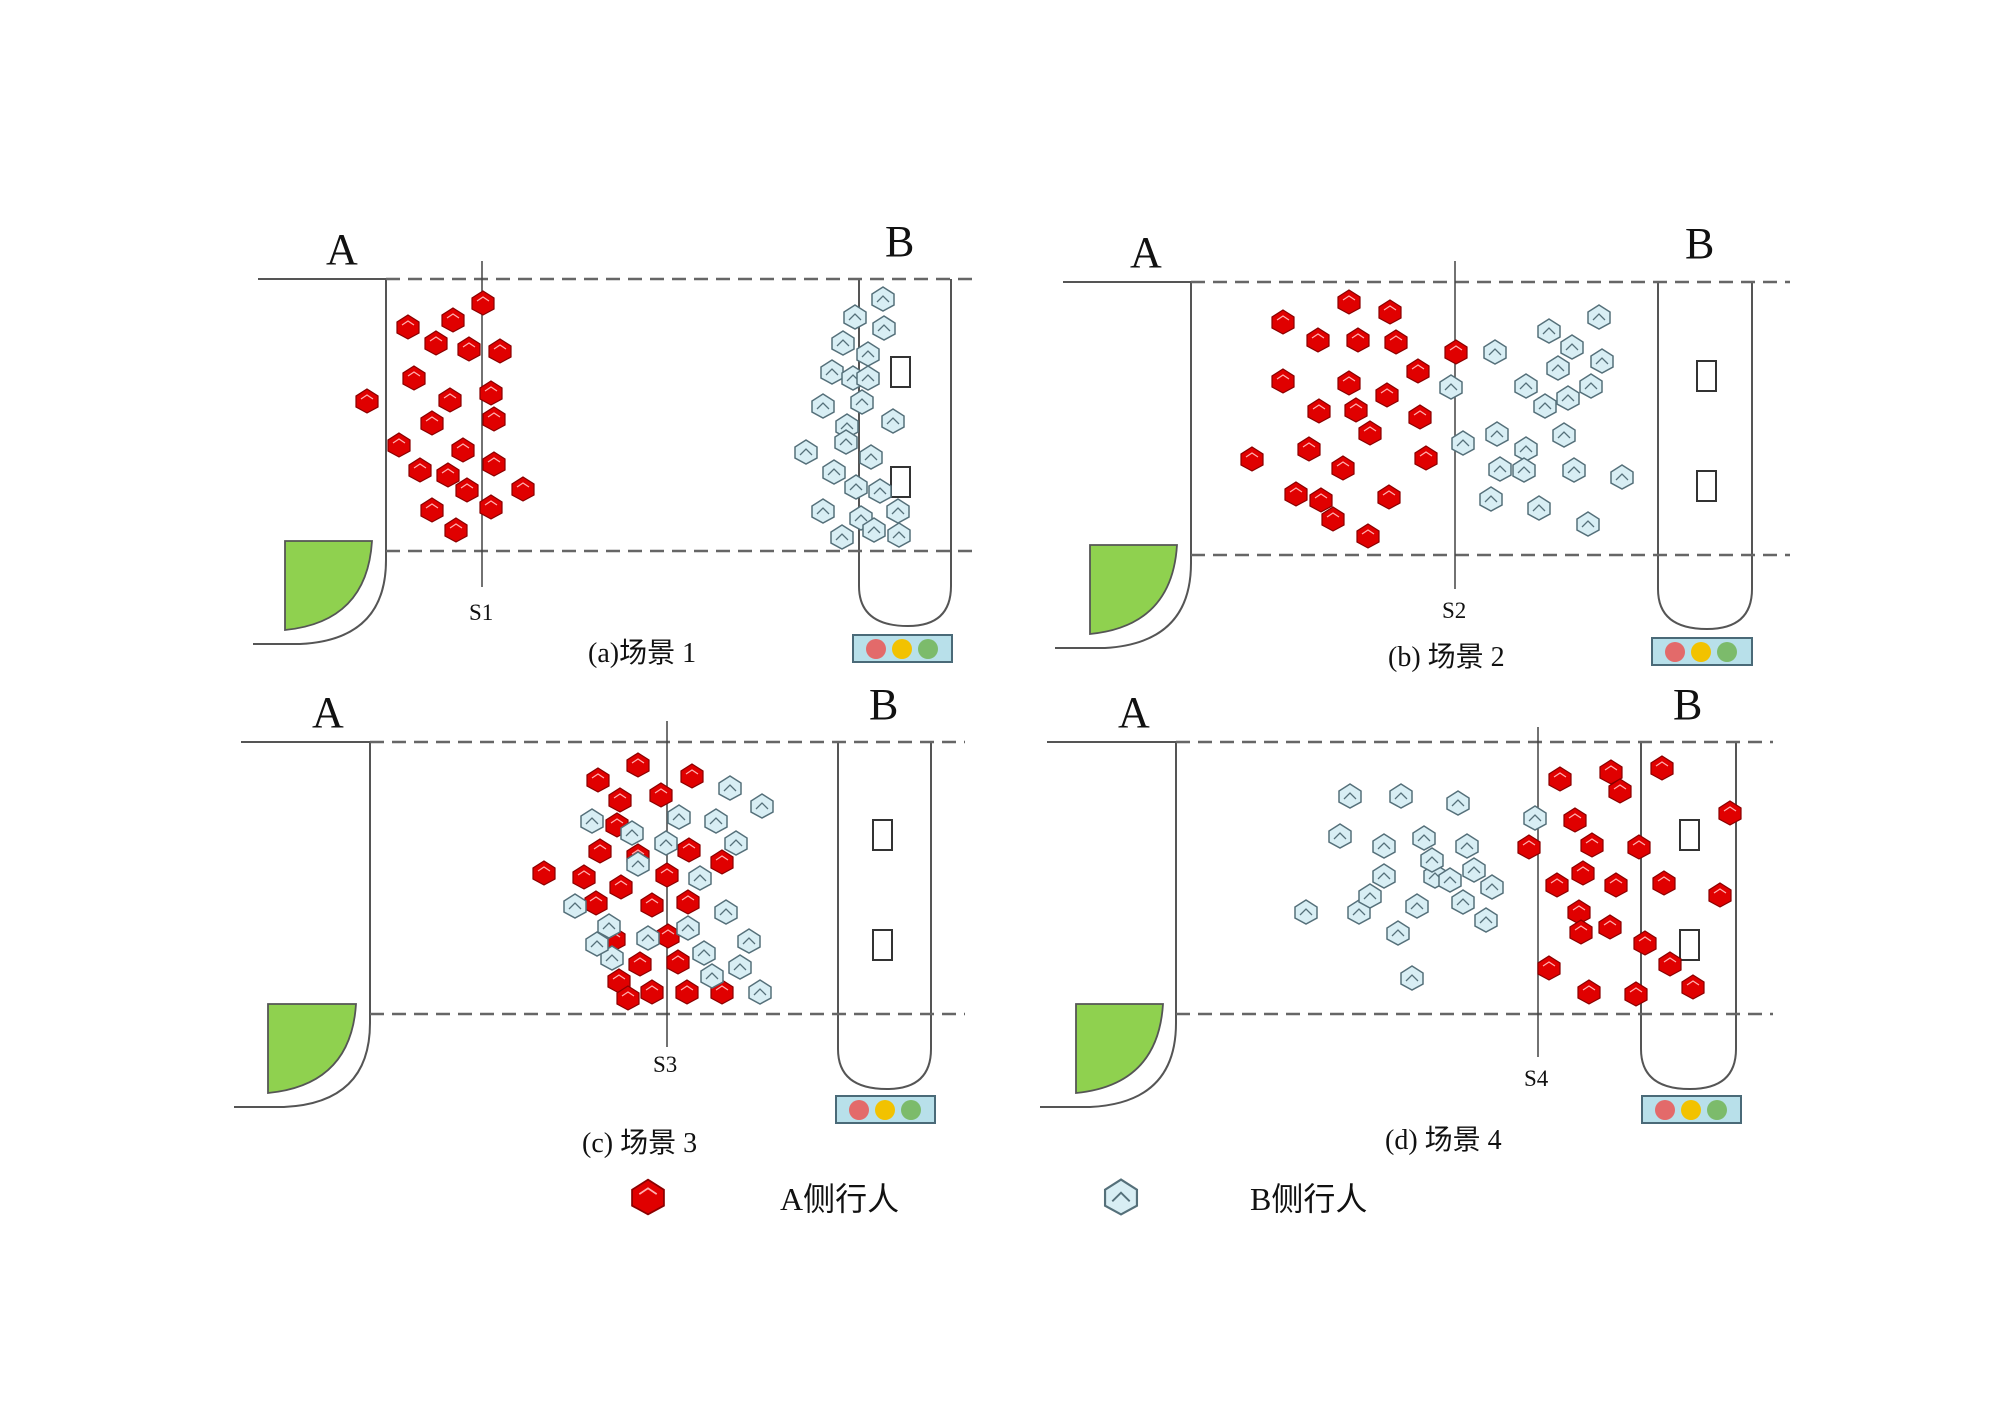  I want to click on panel-caption: (c) 场景 3, so click(639, 1143).